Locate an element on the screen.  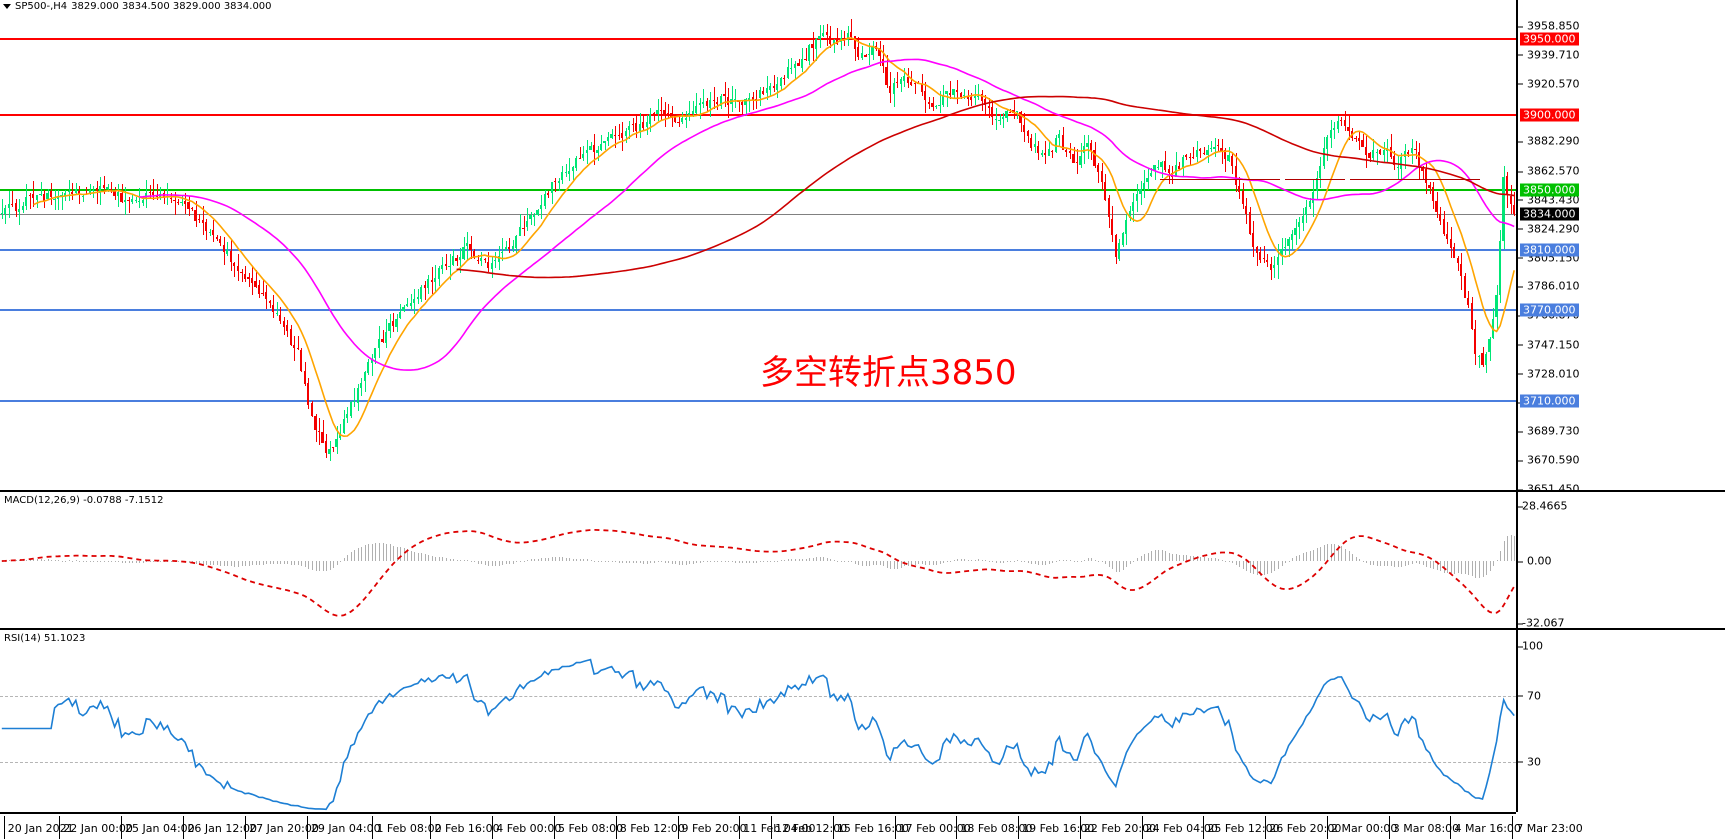
level-line-resistance is located at coordinates (758, 39).